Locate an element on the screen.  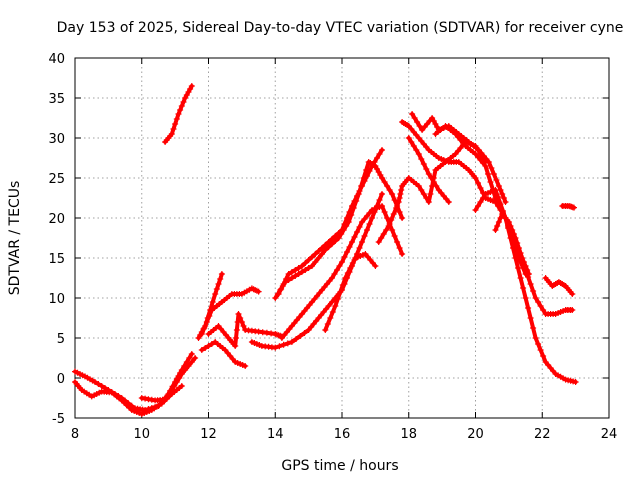
y-tick-label: 40 is located at coordinates (56, 59).